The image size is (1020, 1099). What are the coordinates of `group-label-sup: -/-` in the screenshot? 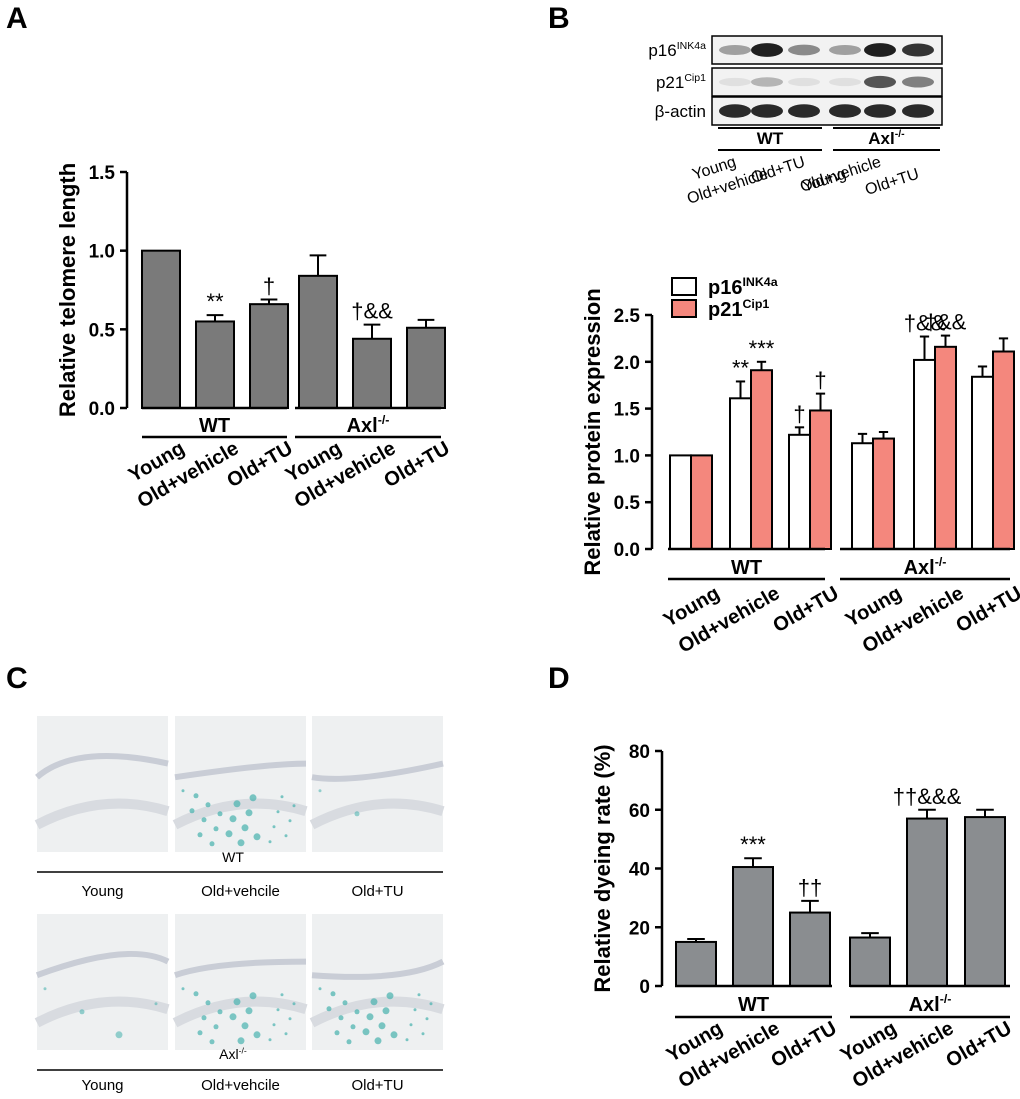 It's located at (384, 420).